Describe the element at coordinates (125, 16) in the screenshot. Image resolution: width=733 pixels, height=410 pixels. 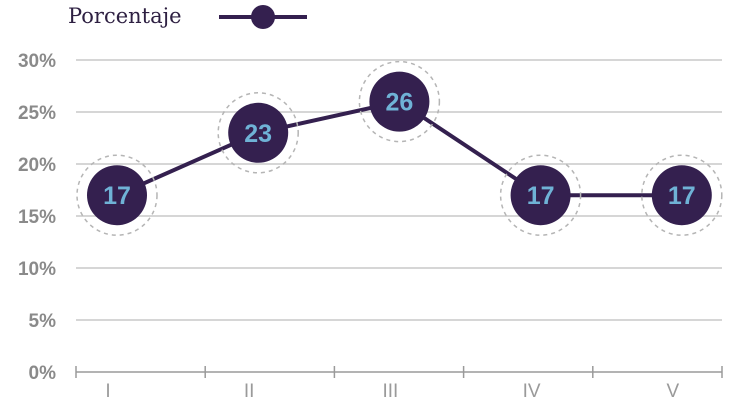
I see `legend-label: Porcentaje` at that location.